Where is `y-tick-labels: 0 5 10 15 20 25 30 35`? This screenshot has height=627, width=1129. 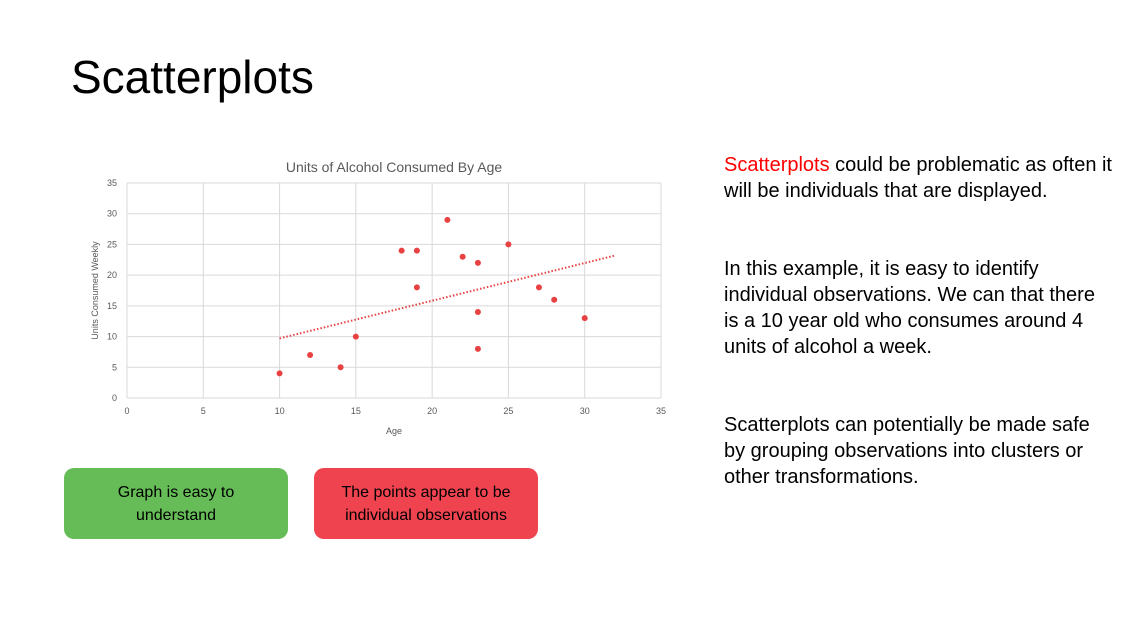 y-tick-labels: 0 5 10 15 20 25 30 35 is located at coordinates (112, 290).